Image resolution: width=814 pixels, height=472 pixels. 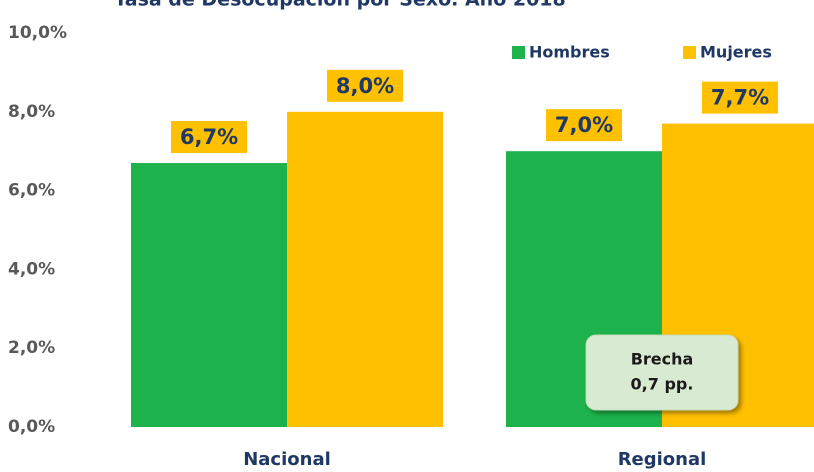 I want to click on annotation-box, so click(x=662, y=372).